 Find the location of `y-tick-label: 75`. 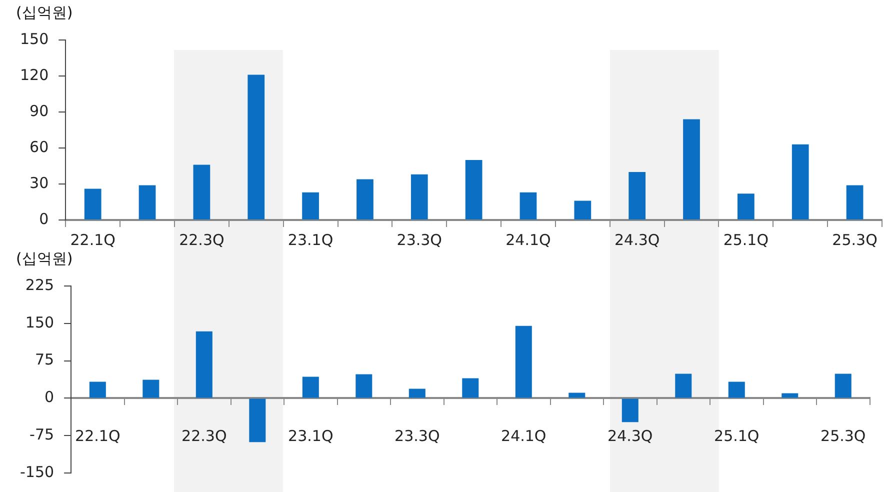

y-tick-label: 75 is located at coordinates (44, 359).